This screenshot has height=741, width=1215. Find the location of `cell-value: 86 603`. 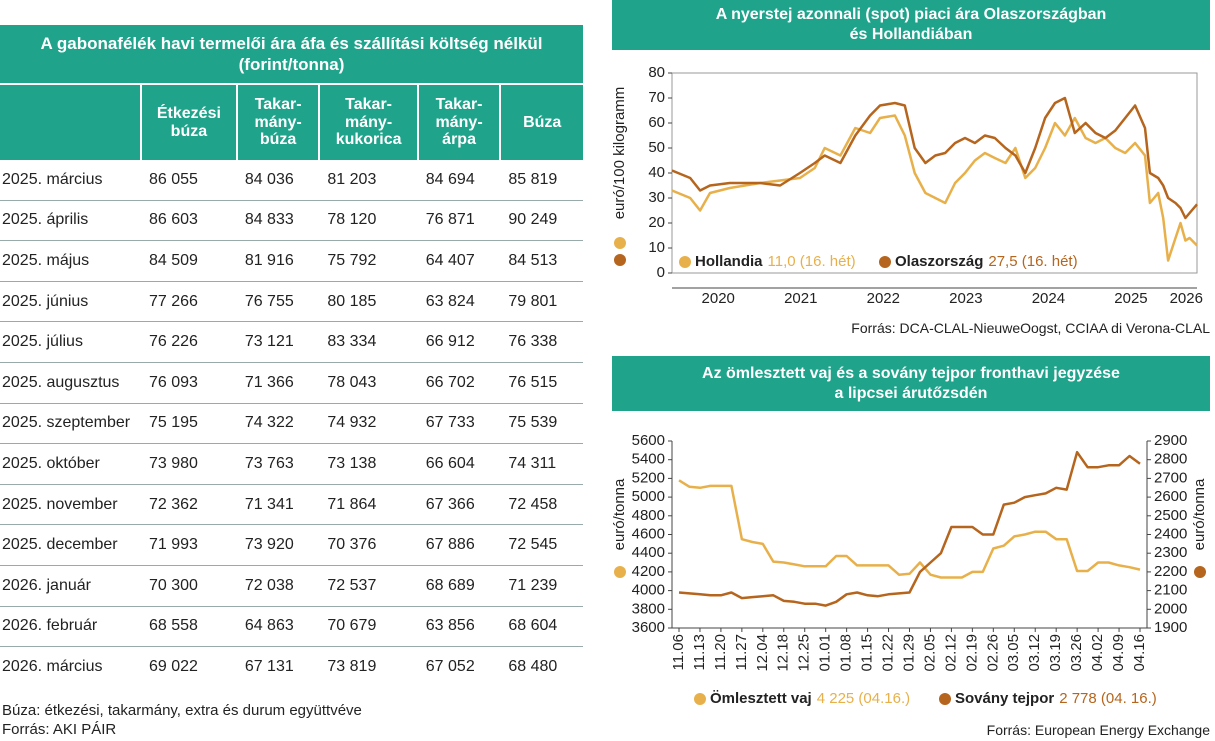

cell-value: 86 603 is located at coordinates (189, 220).